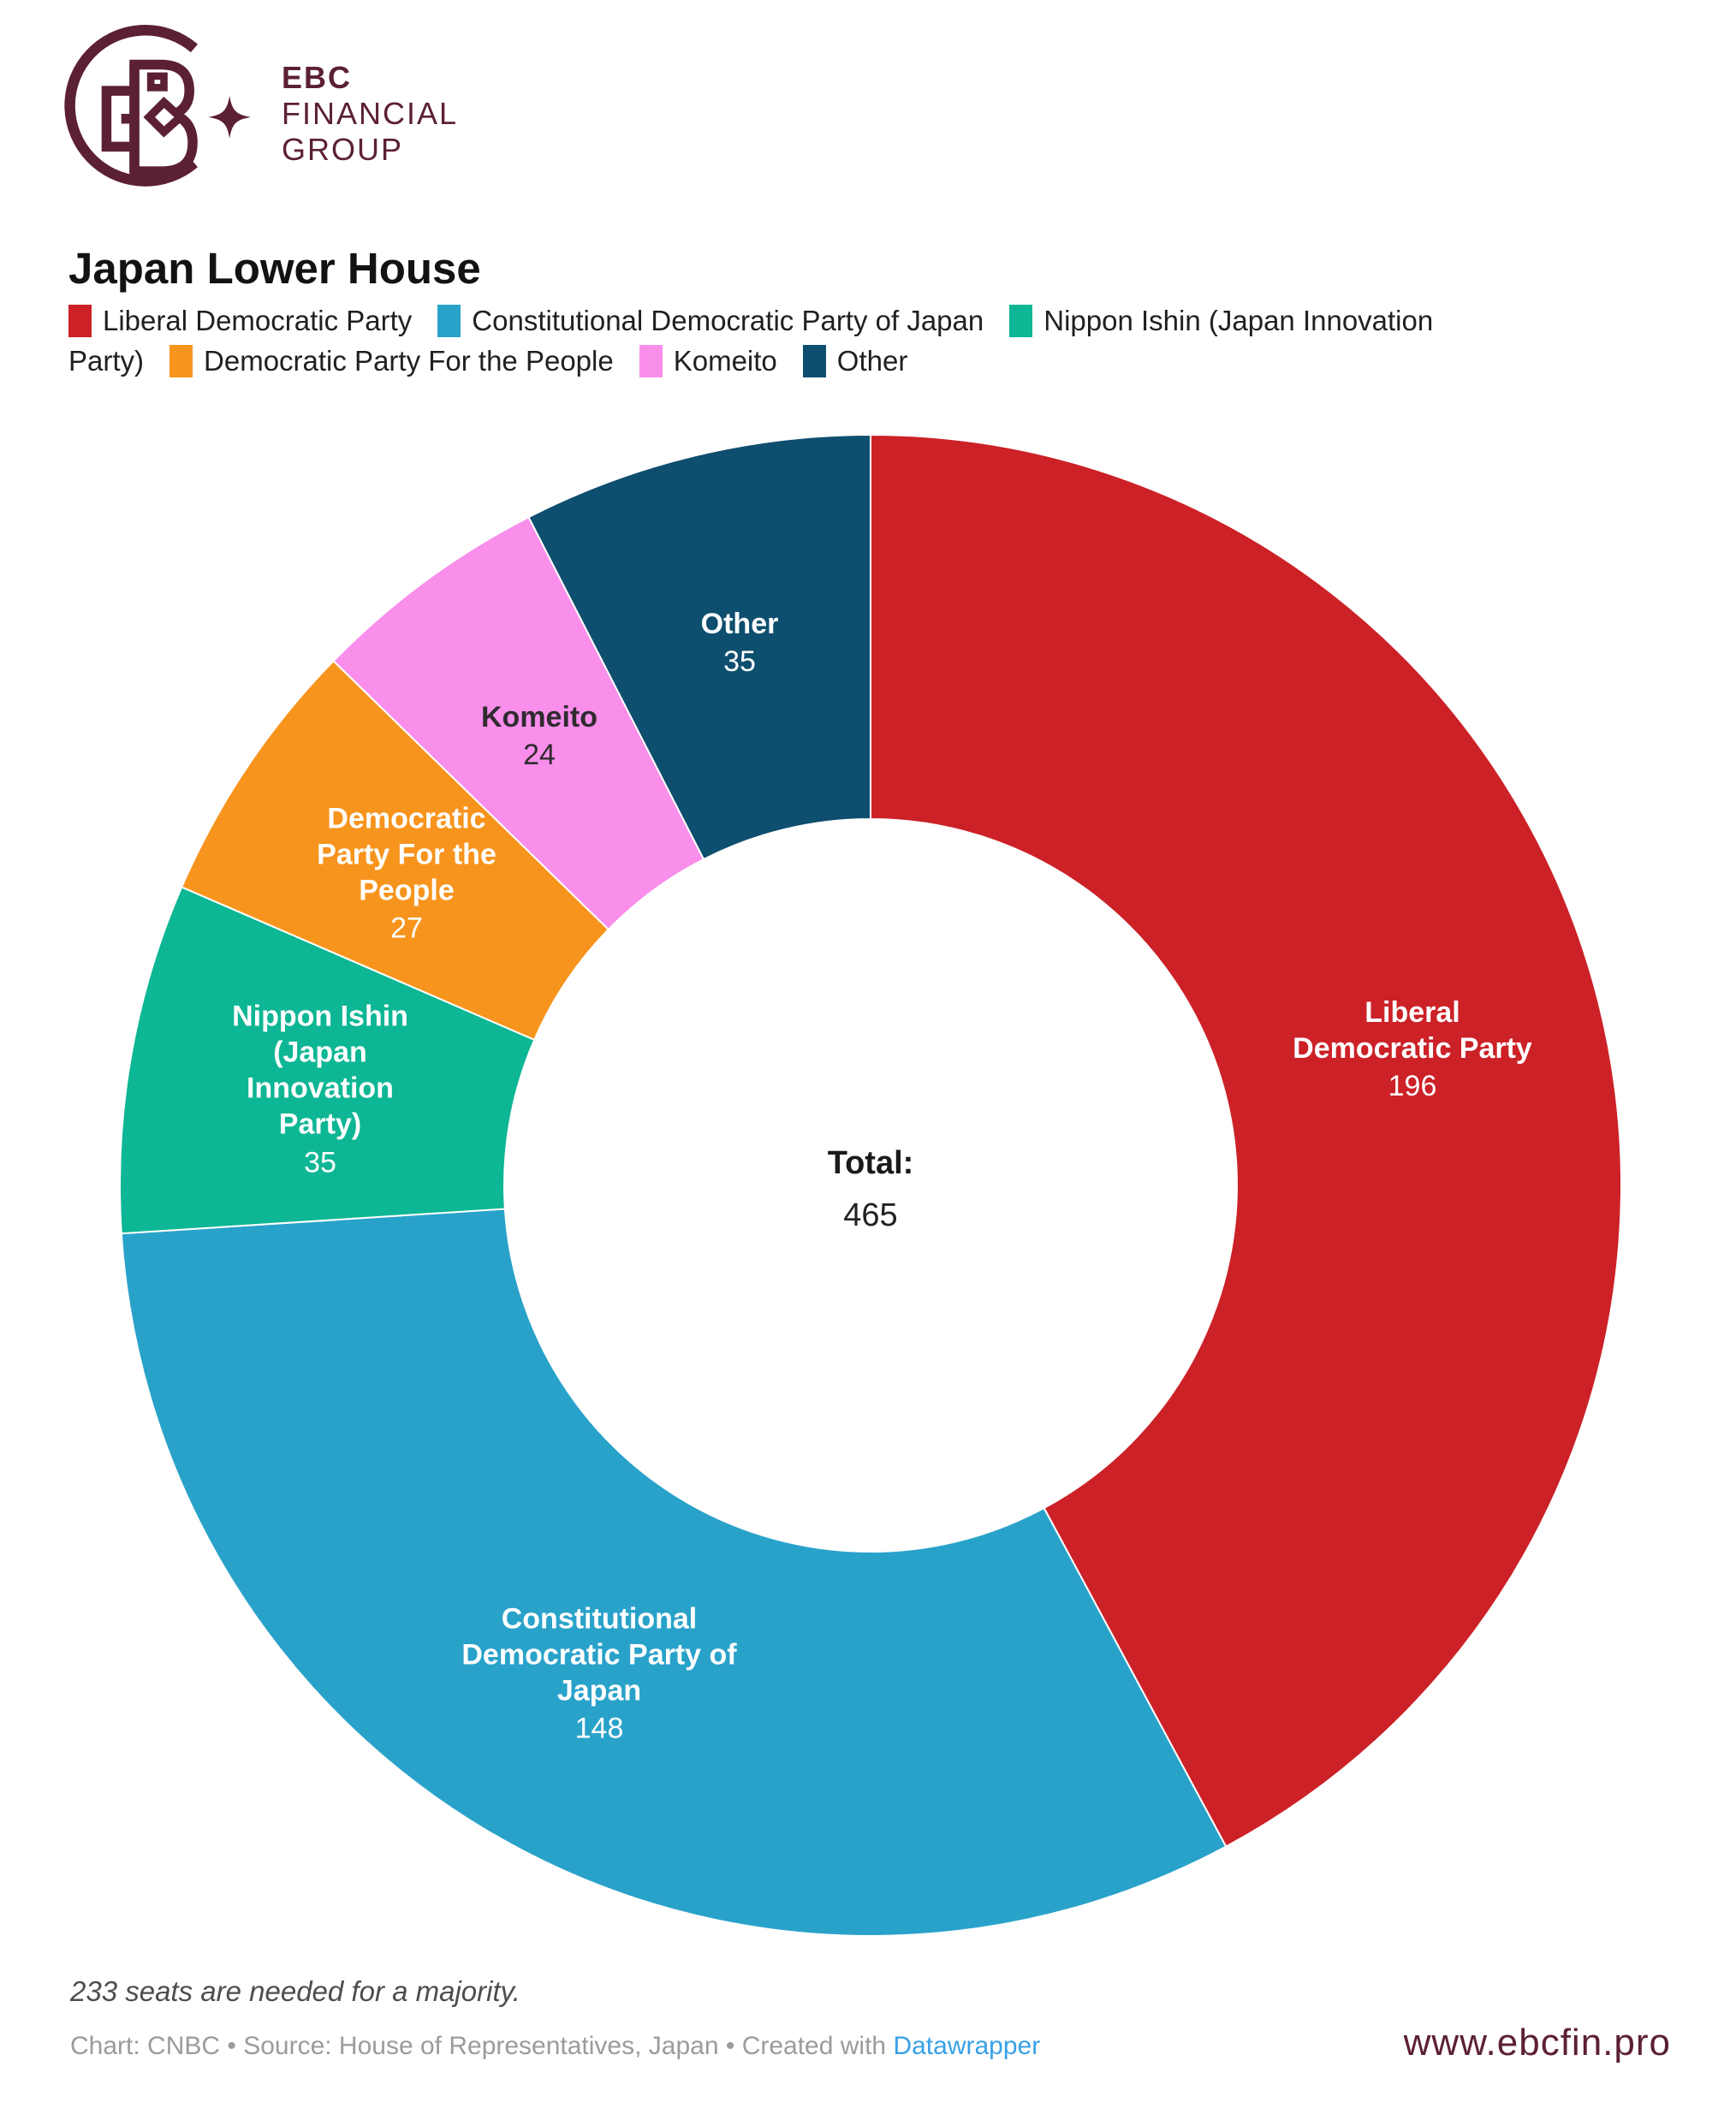  What do you see at coordinates (1021, 321) in the screenshot?
I see `legend-swatch-nippon-ishin` at bounding box center [1021, 321].